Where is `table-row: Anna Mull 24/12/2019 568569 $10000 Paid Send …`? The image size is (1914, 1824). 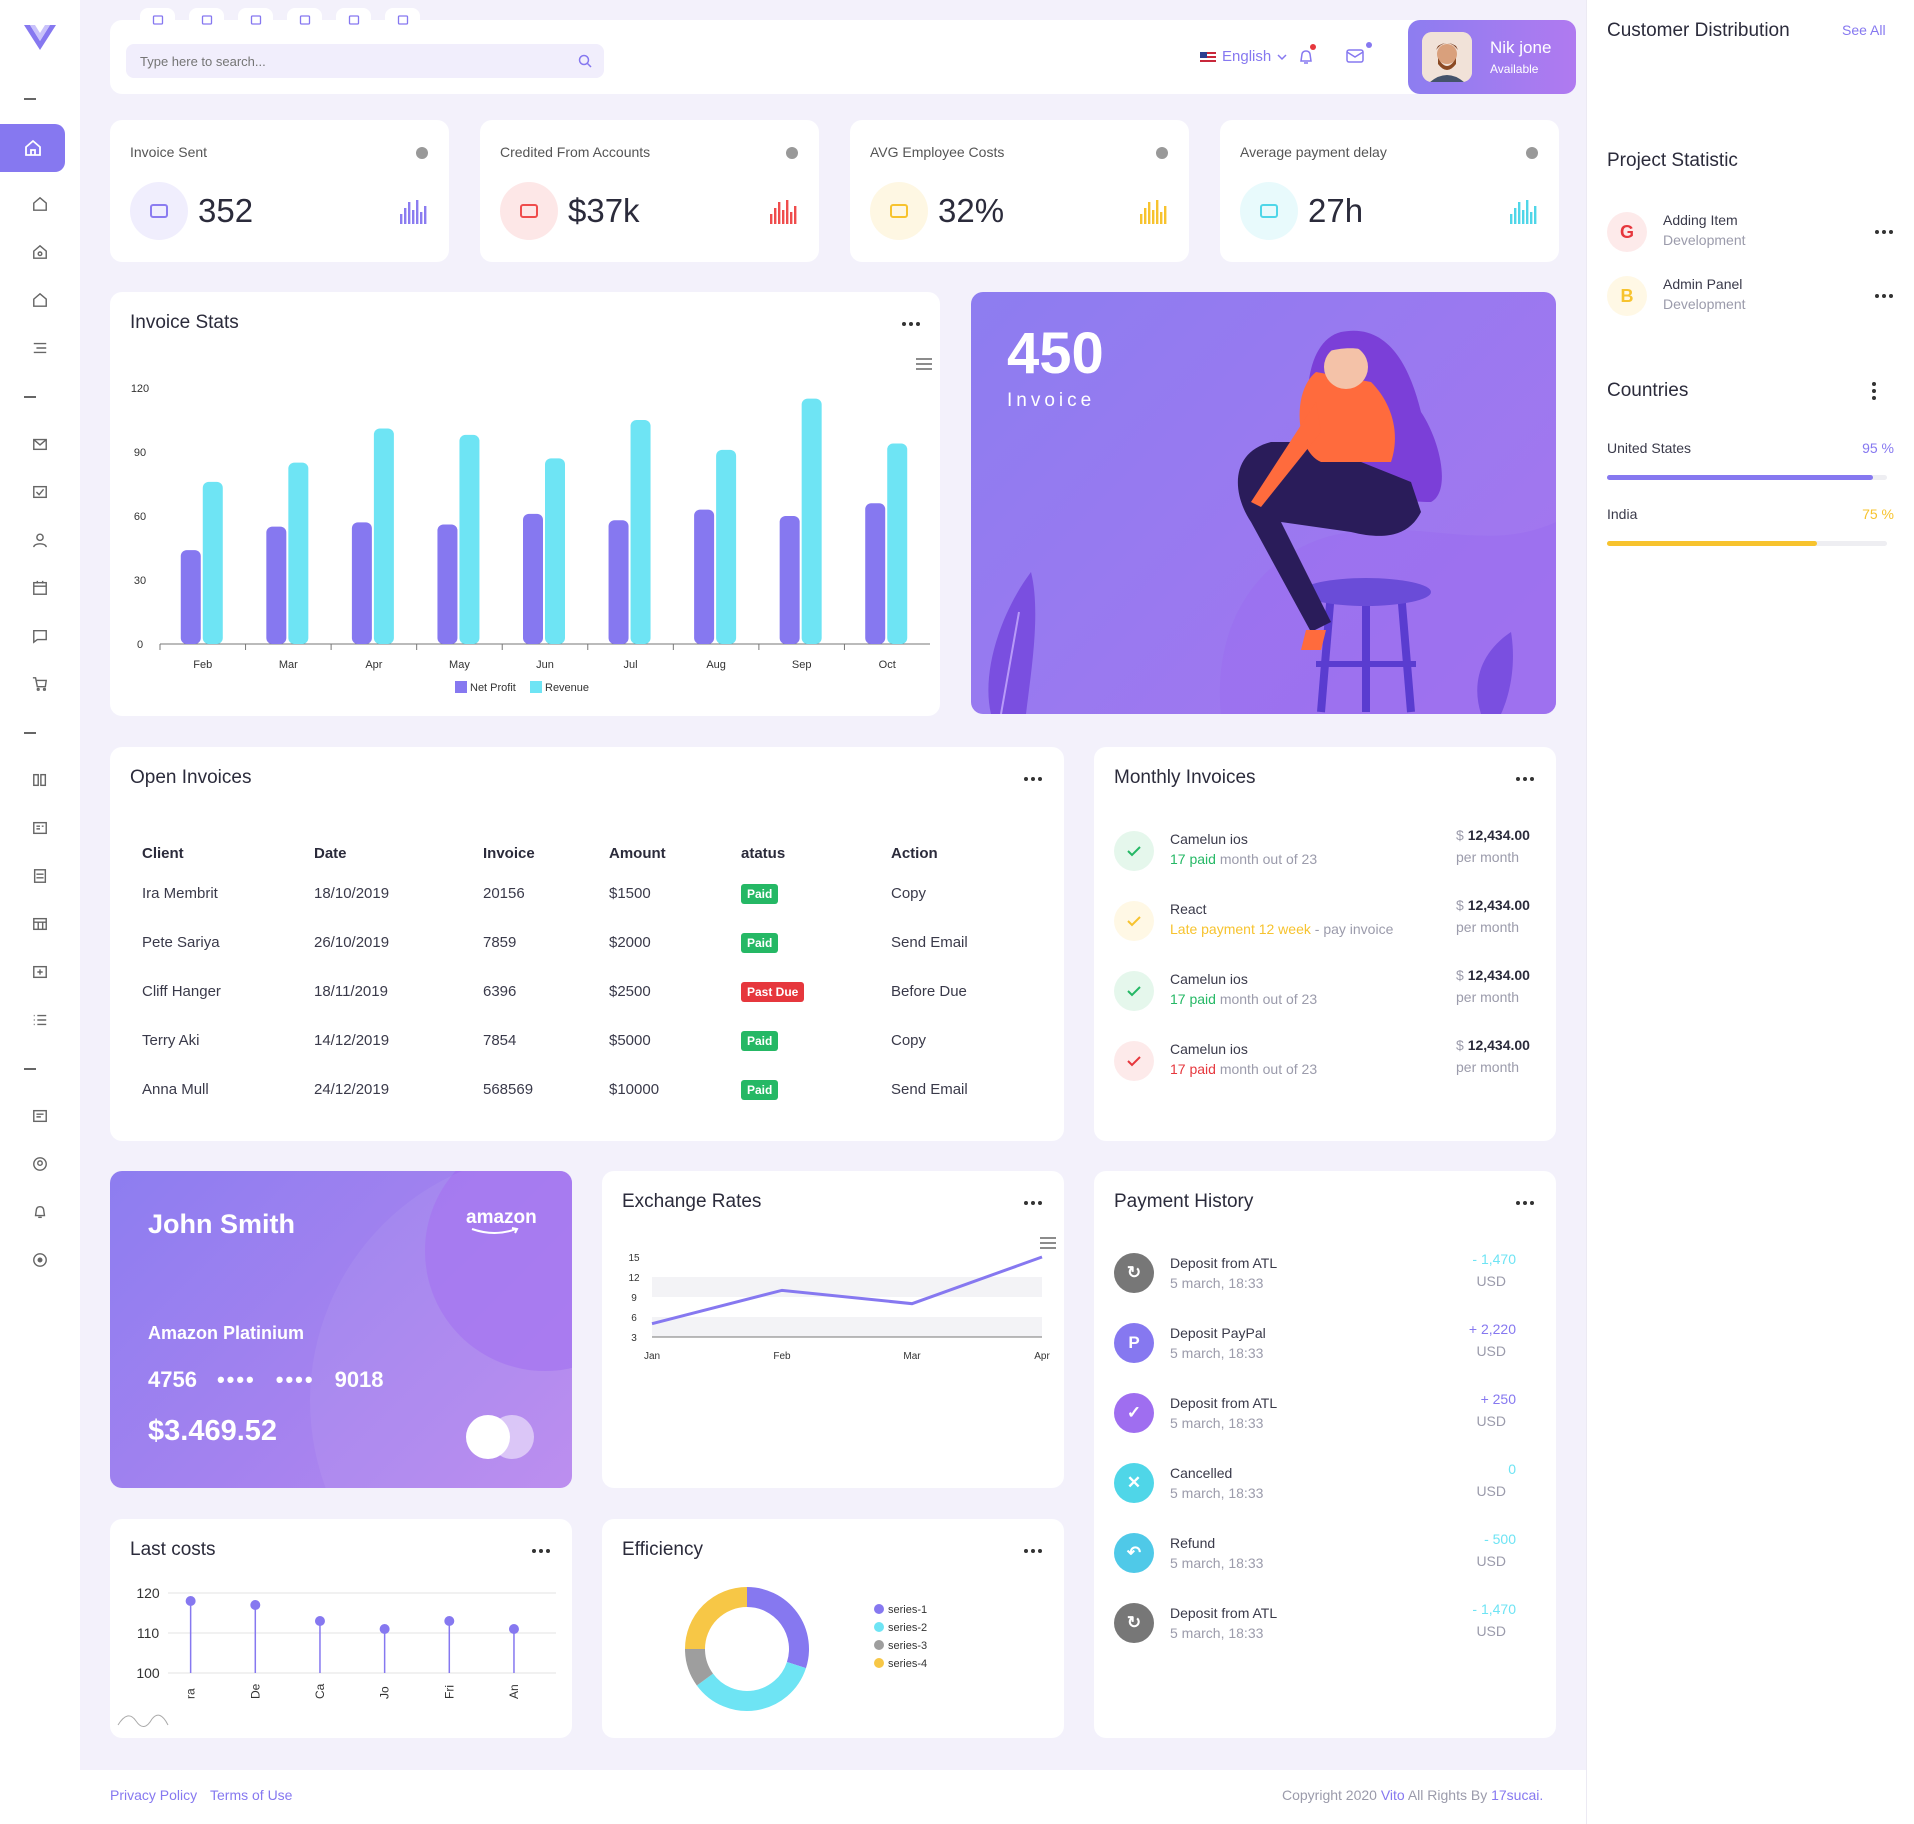 table-row: Anna Mull 24/12/2019 568569 $10000 Paid Send … is located at coordinates (587, 1089).